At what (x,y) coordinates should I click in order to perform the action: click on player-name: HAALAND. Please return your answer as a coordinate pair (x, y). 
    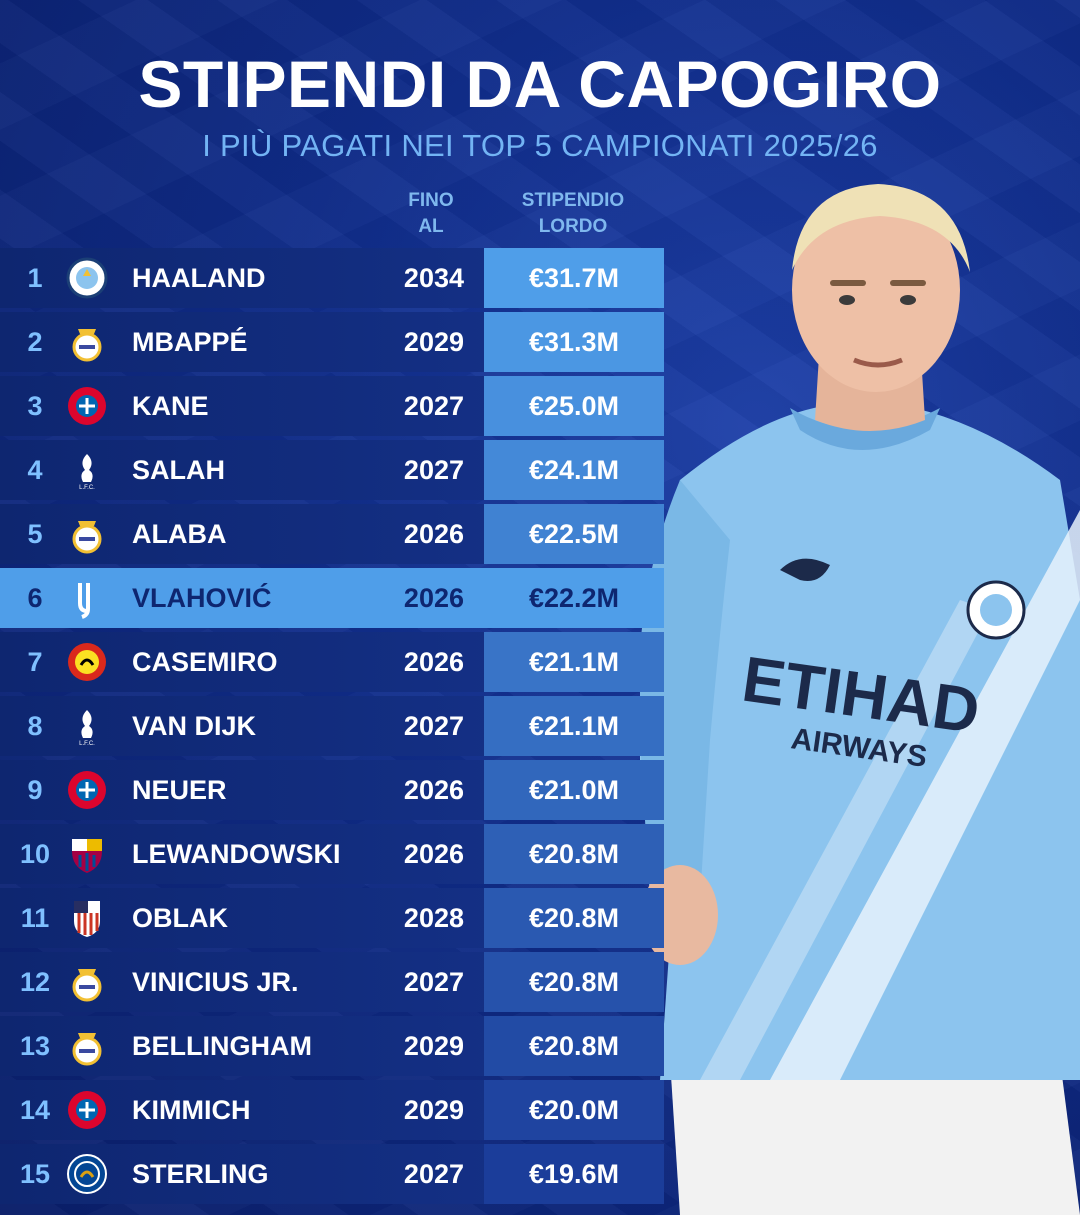
    Looking at the image, I should click on (199, 278).